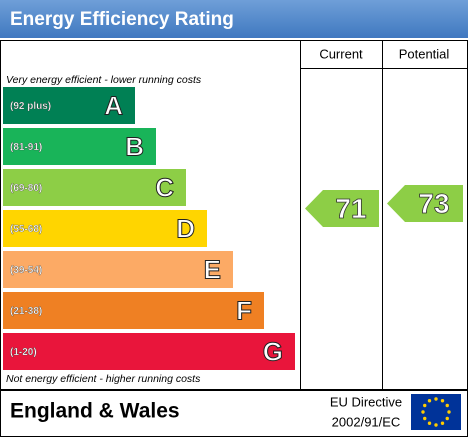 The width and height of the screenshot is (468, 437). Describe the element at coordinates (212, 269) in the screenshot. I see `band-letter: E` at that location.